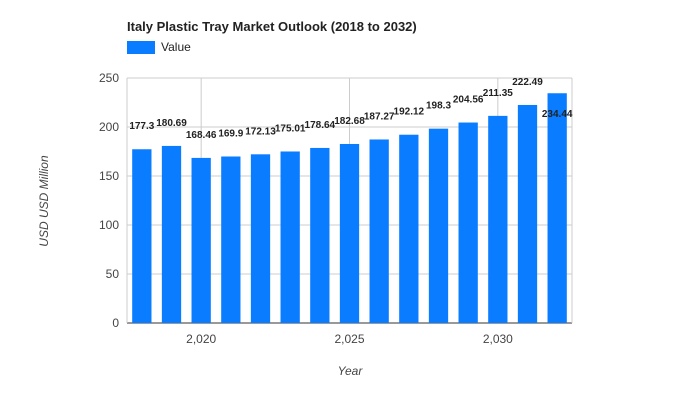 Image resolution: width=700 pixels, height=400 pixels. What do you see at coordinates (498, 339) in the screenshot?
I see `x-tick-label: 2,030` at bounding box center [498, 339].